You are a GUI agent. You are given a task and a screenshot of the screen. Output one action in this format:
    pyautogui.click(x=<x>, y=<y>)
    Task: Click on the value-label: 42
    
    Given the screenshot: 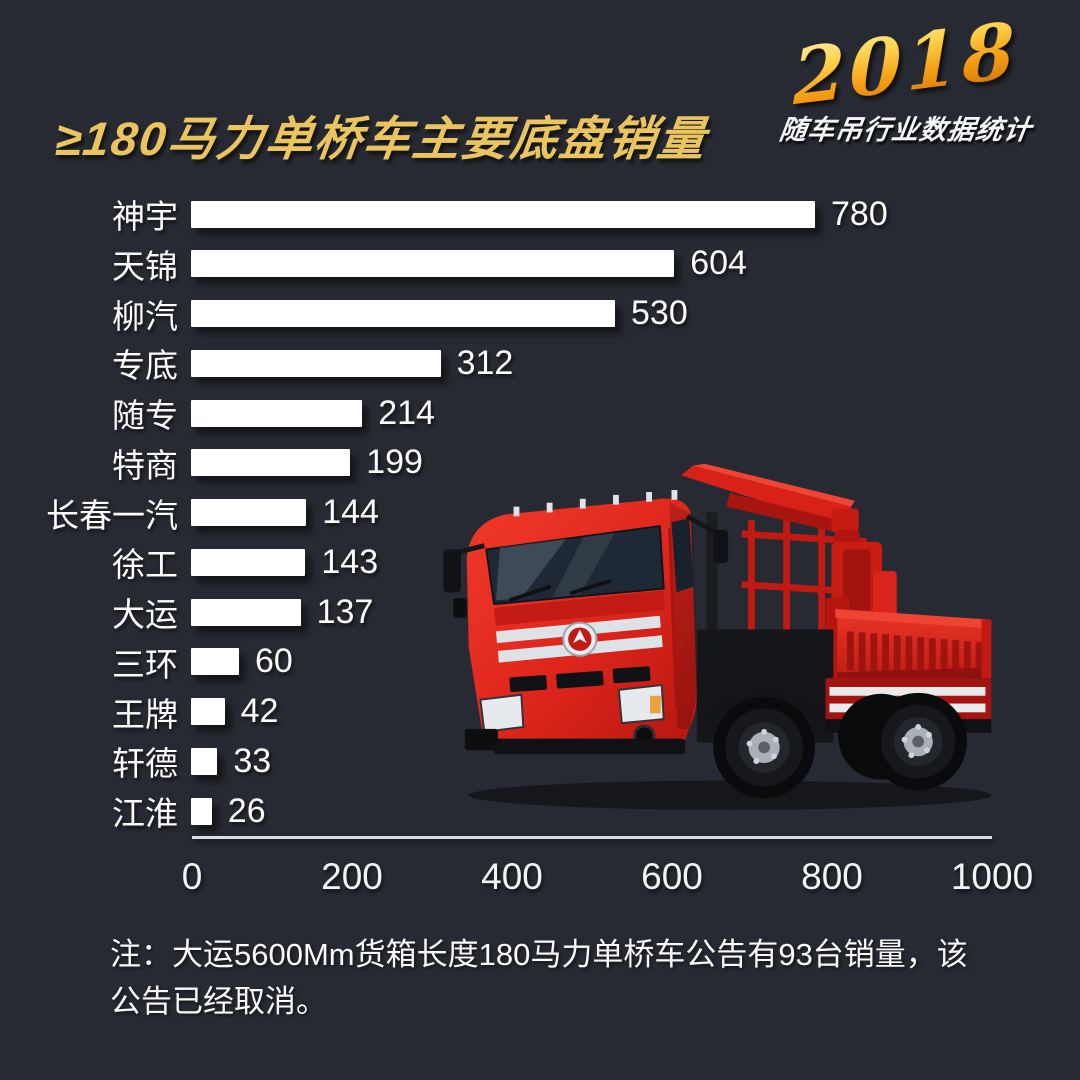 What is the action you would take?
    pyautogui.click(x=259, y=711)
    